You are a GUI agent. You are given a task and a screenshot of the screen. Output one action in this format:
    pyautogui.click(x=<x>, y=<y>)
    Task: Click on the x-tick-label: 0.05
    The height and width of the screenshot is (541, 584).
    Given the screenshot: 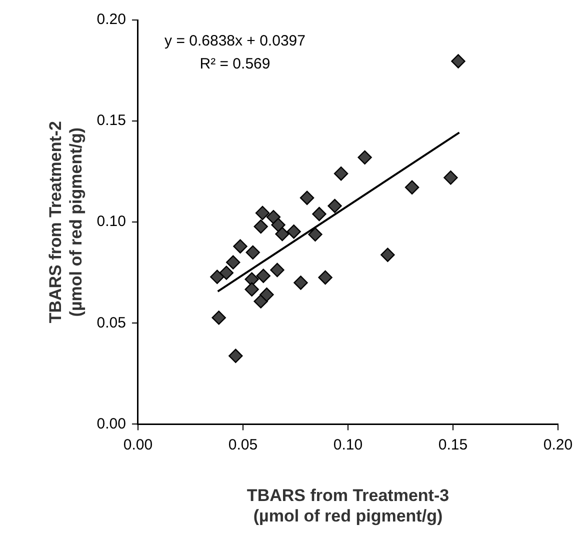 What is the action you would take?
    pyautogui.click(x=243, y=445)
    